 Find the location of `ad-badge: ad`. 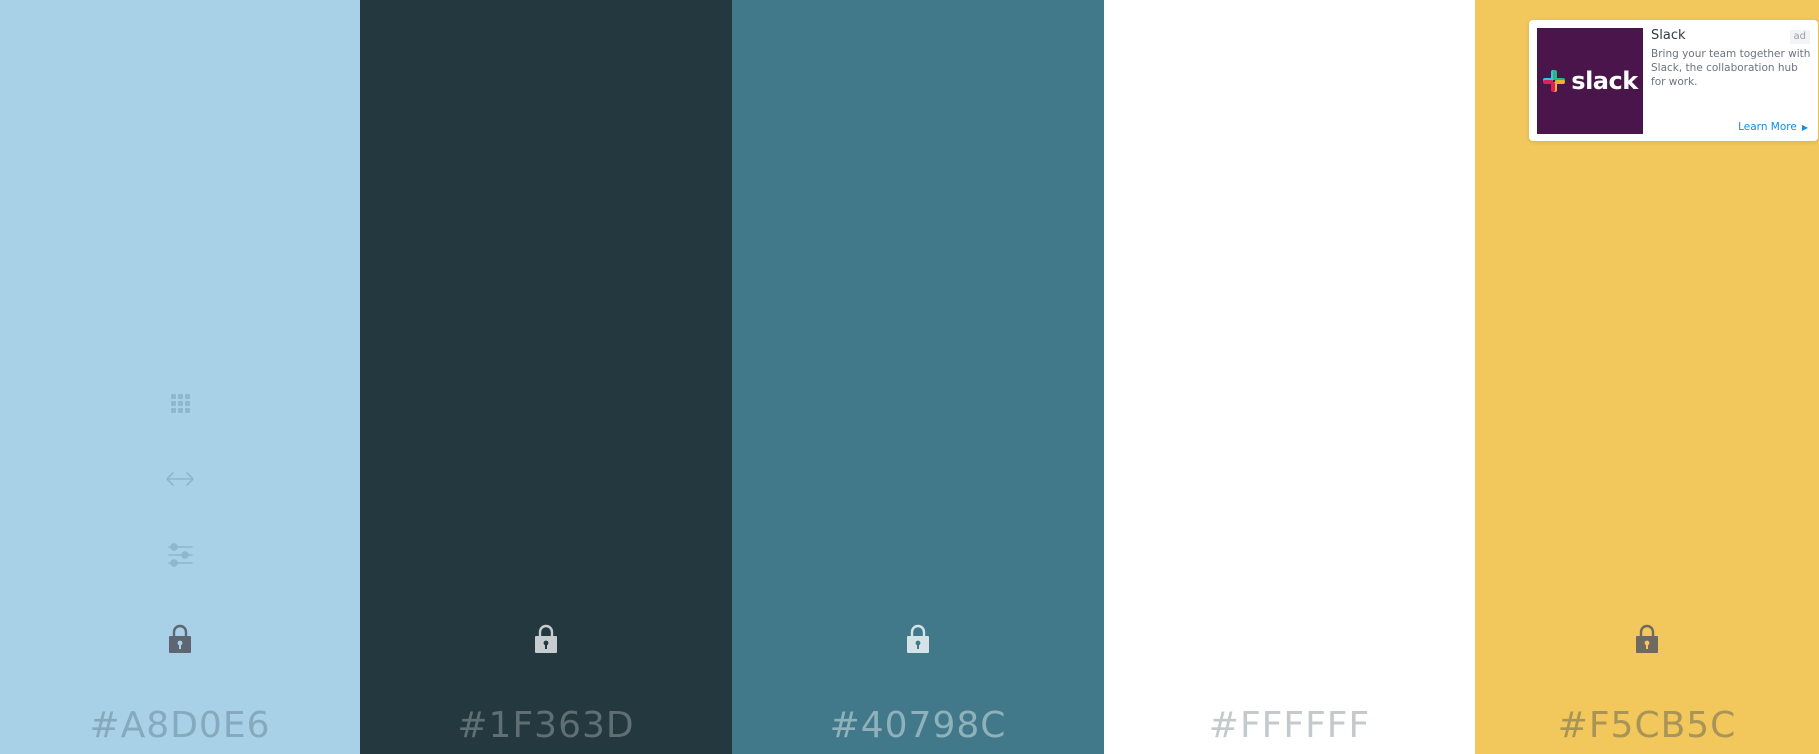

ad-badge: ad is located at coordinates (1799, 37).